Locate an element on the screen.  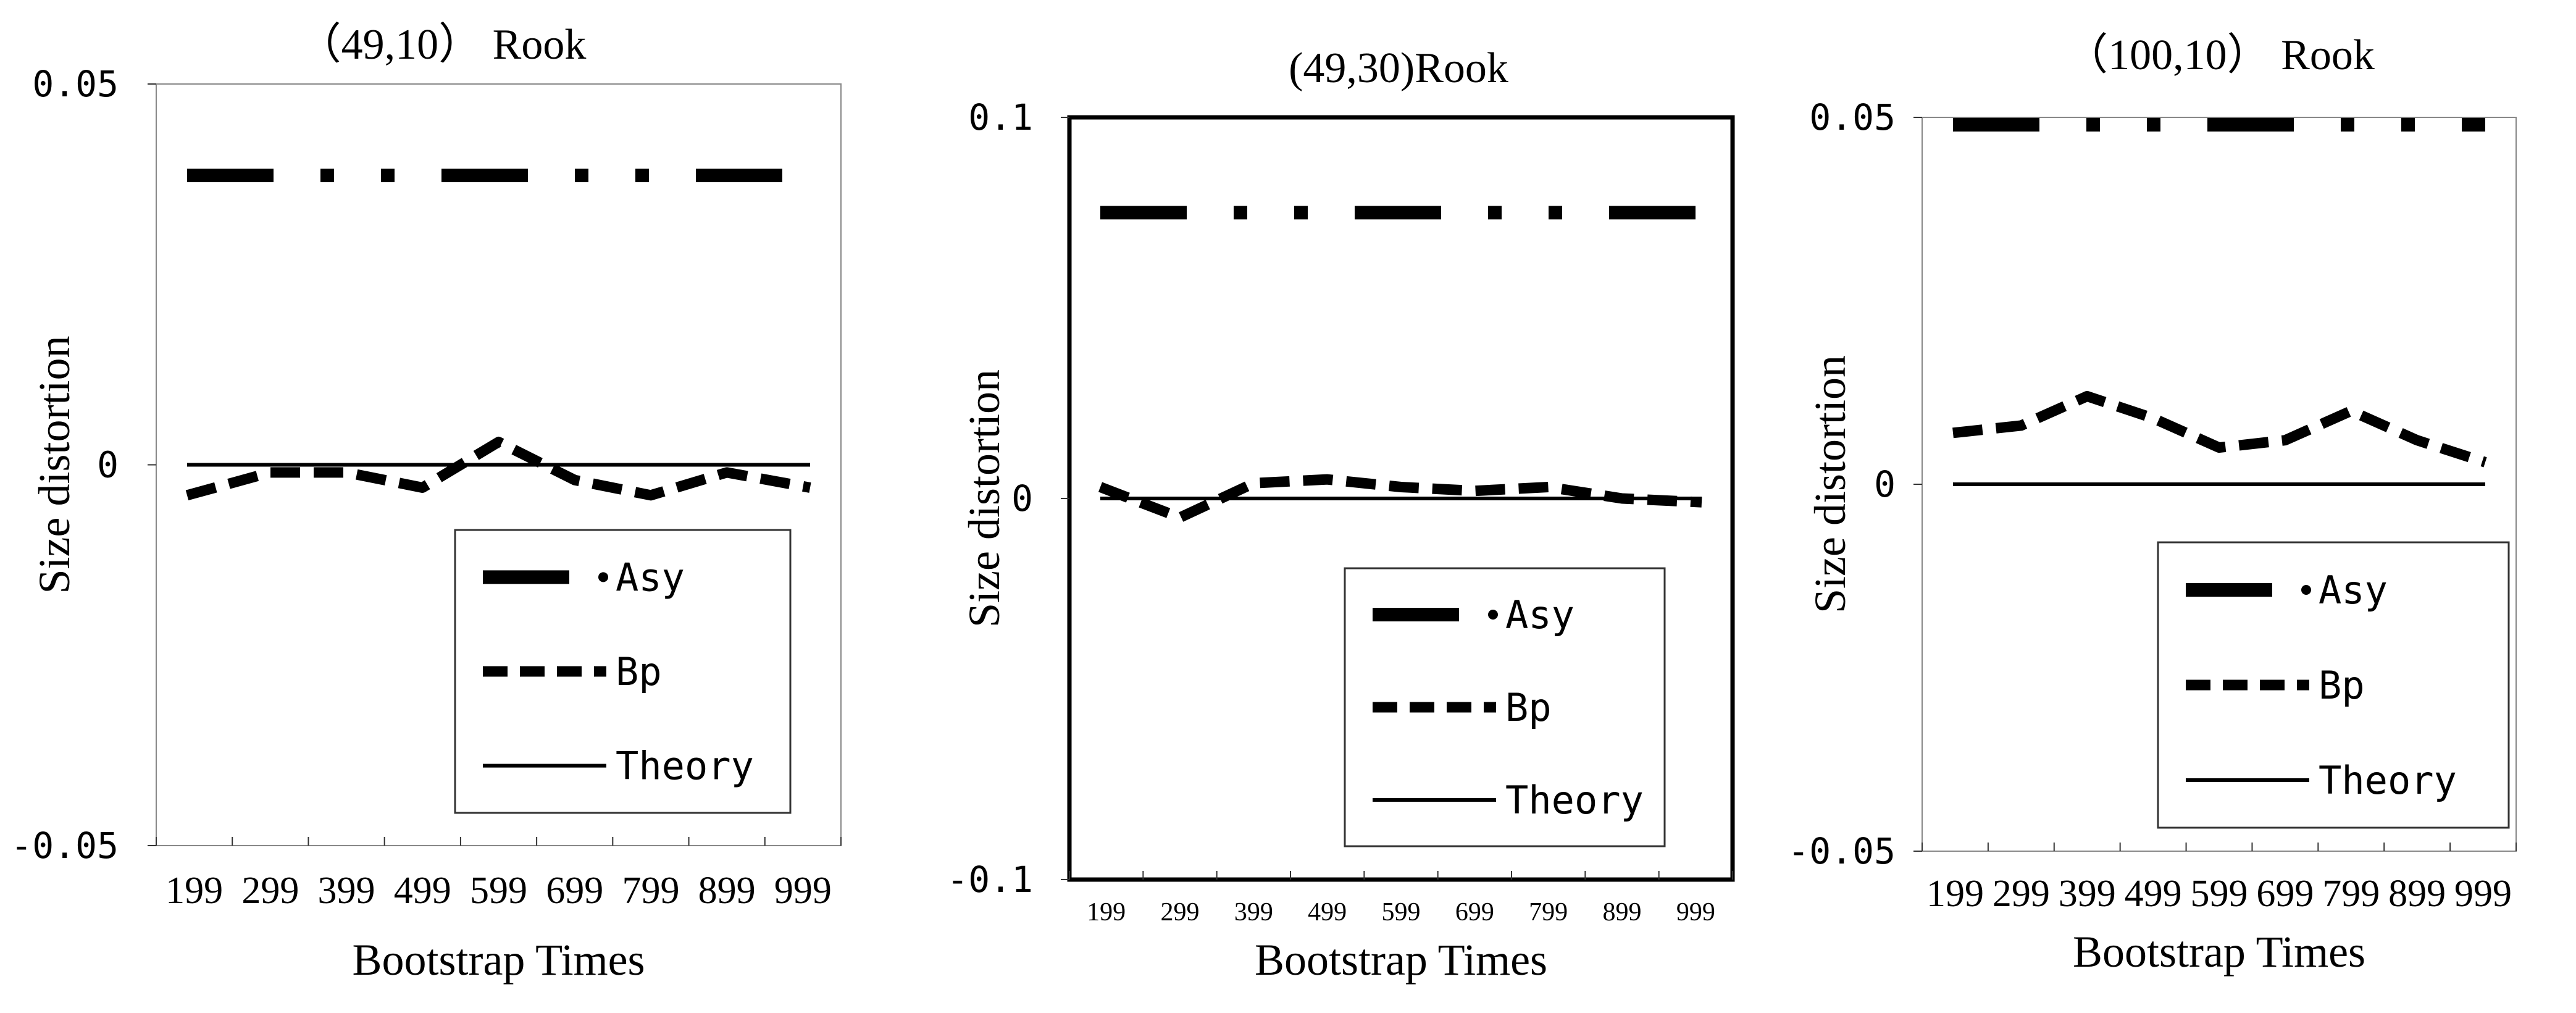
chart-title: （100,10） Rook is located at coordinates (2220, 55).